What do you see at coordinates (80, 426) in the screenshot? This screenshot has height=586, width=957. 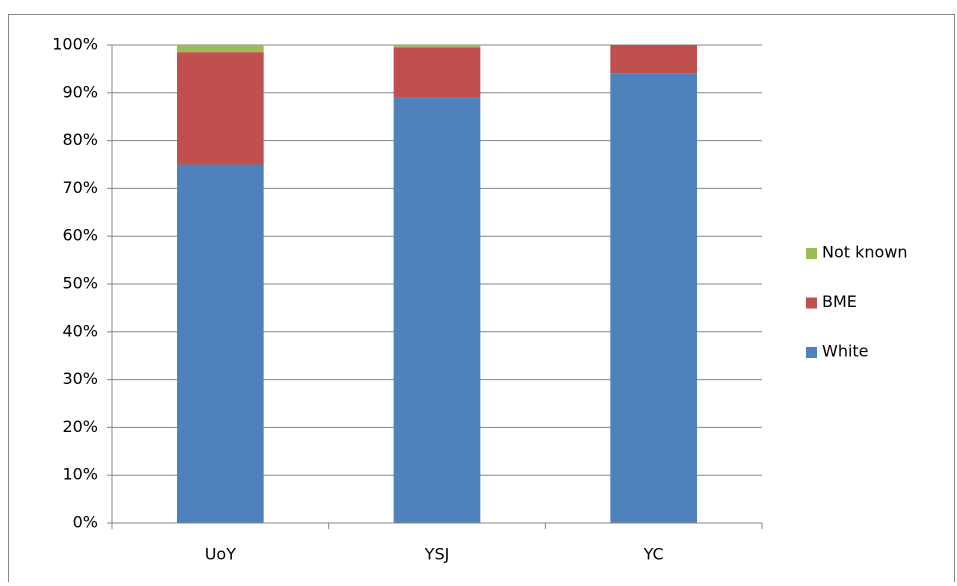 I see `y-tick-label: 20%` at bounding box center [80, 426].